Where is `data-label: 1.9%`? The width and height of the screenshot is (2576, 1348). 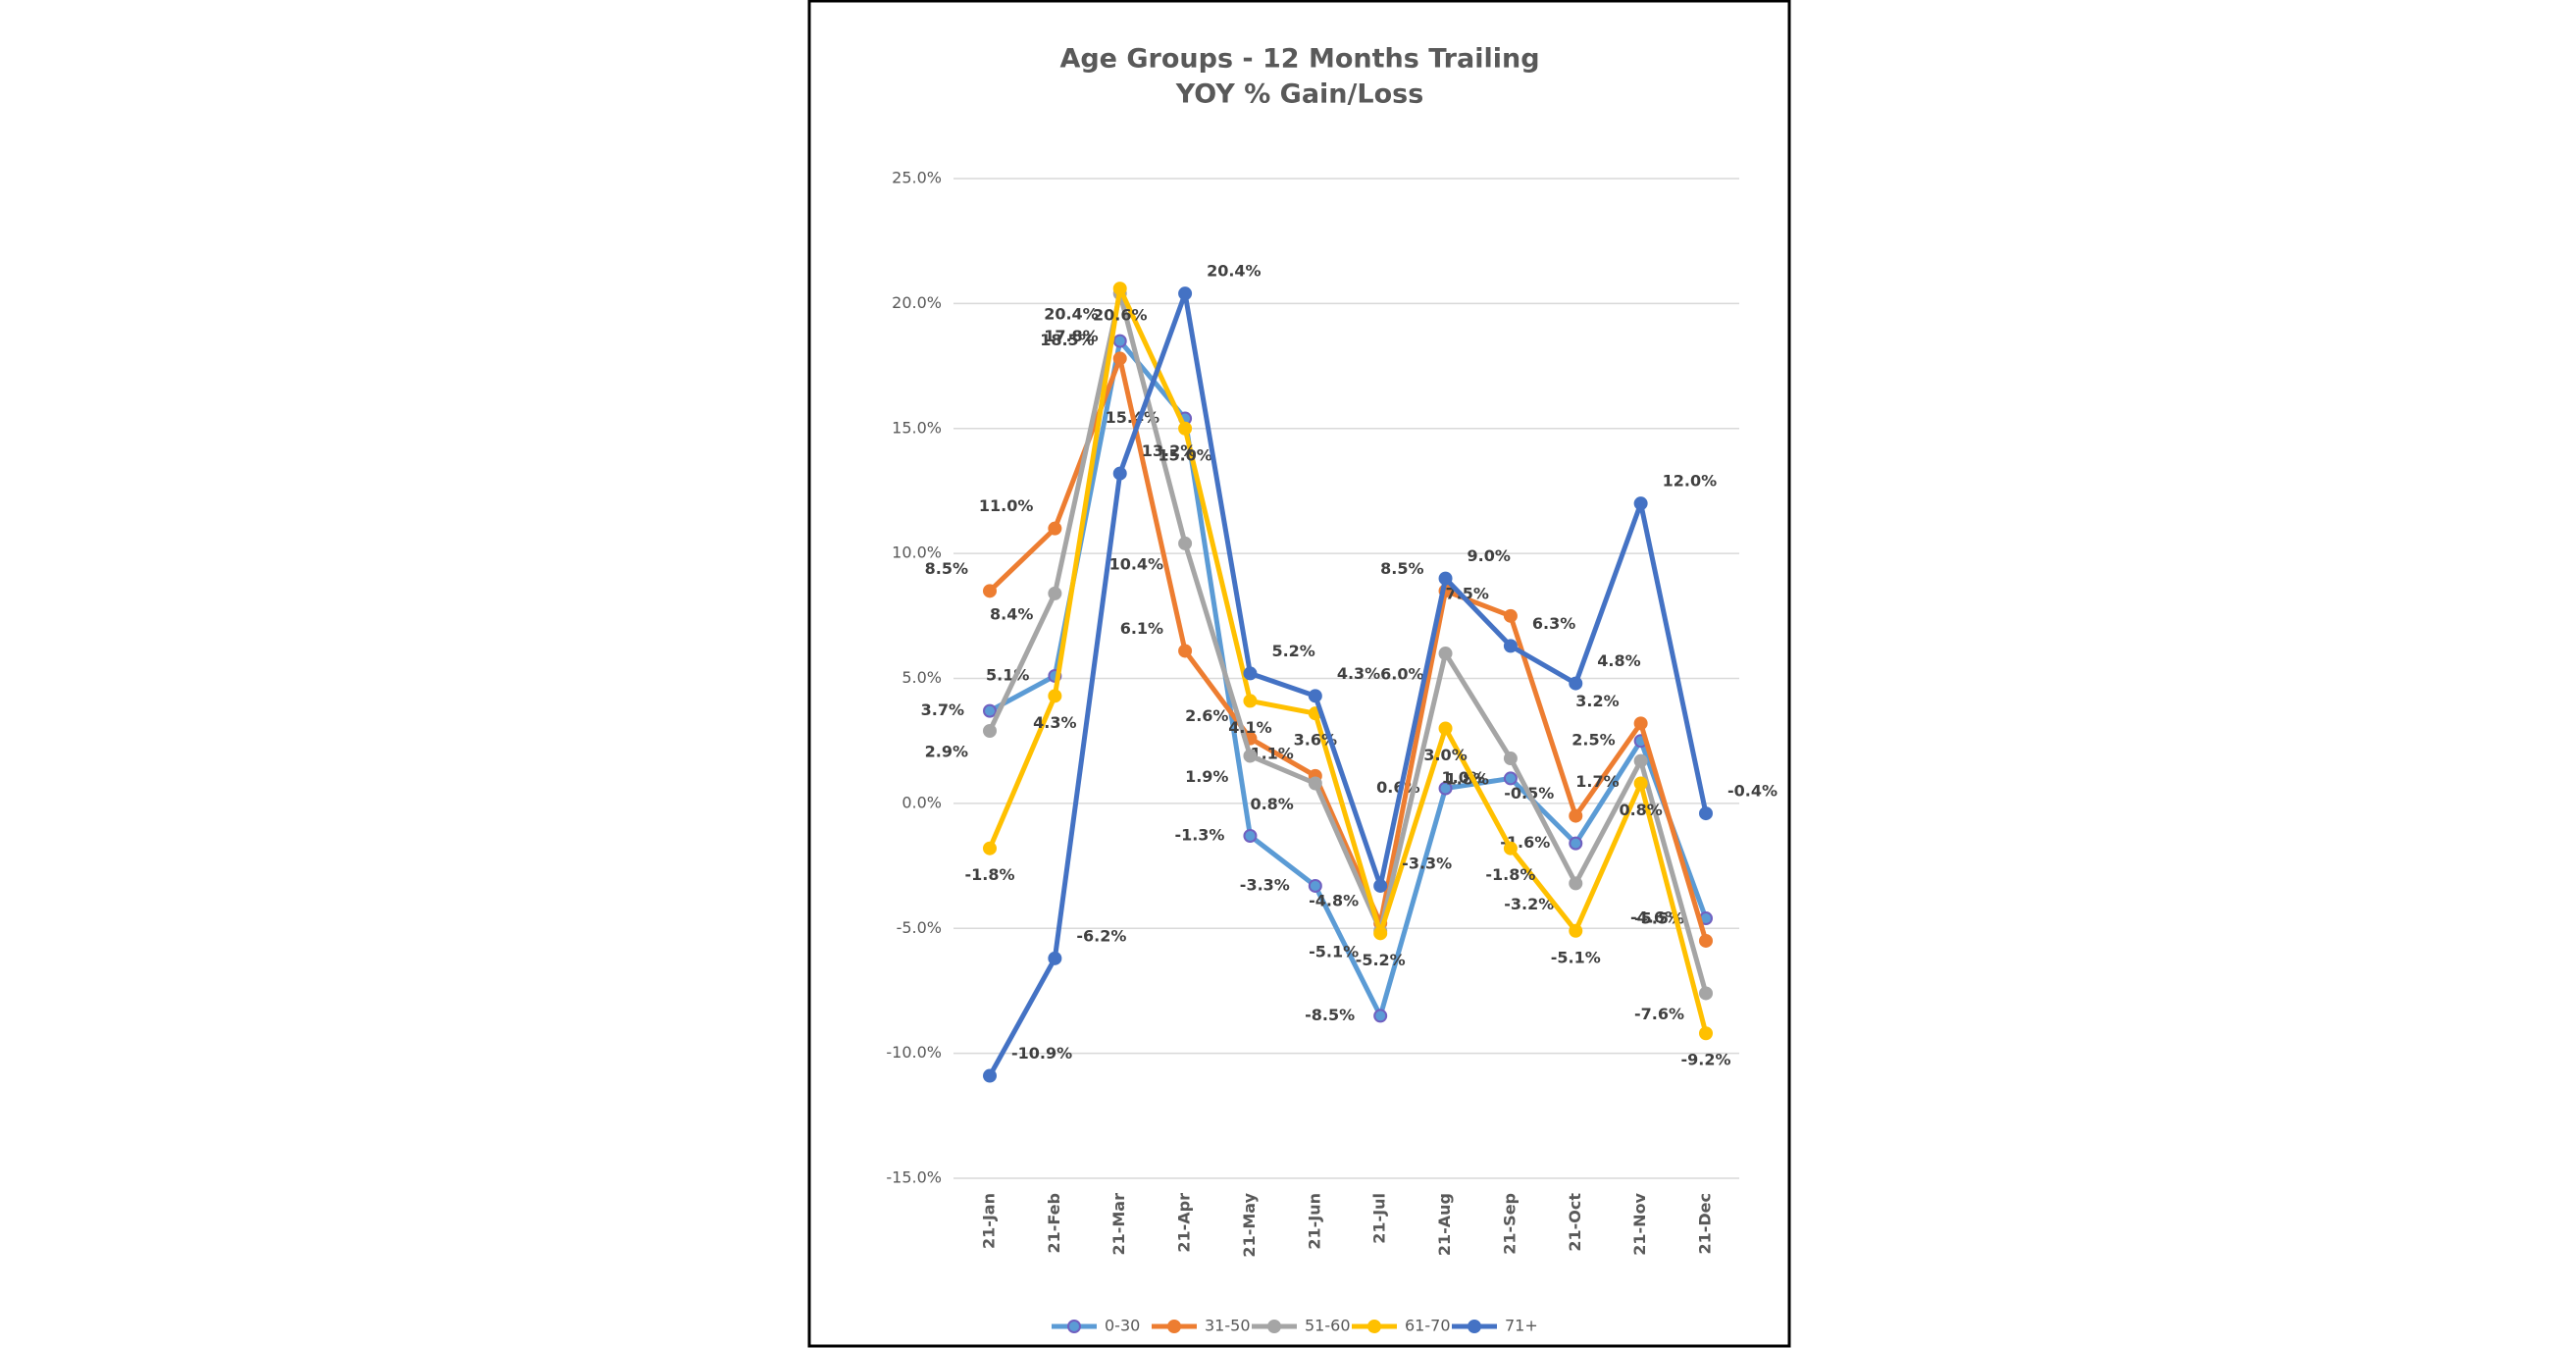 data-label: 1.9% is located at coordinates (1206, 777).